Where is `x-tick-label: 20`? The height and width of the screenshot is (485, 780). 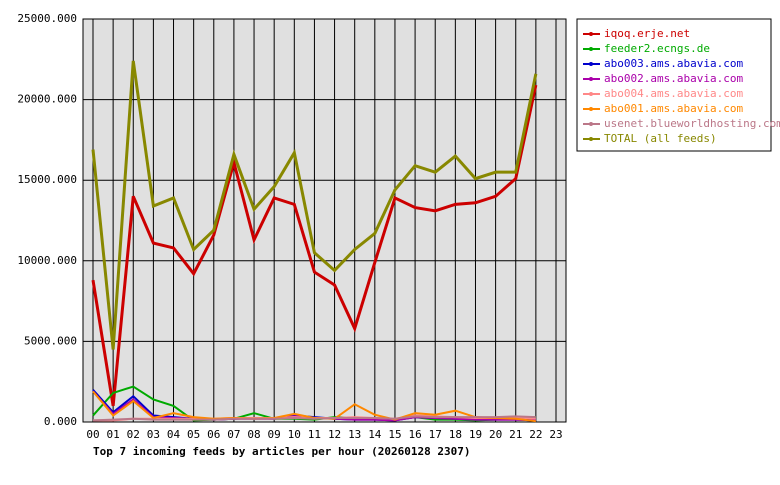 x-tick-label: 20 is located at coordinates (495, 434).